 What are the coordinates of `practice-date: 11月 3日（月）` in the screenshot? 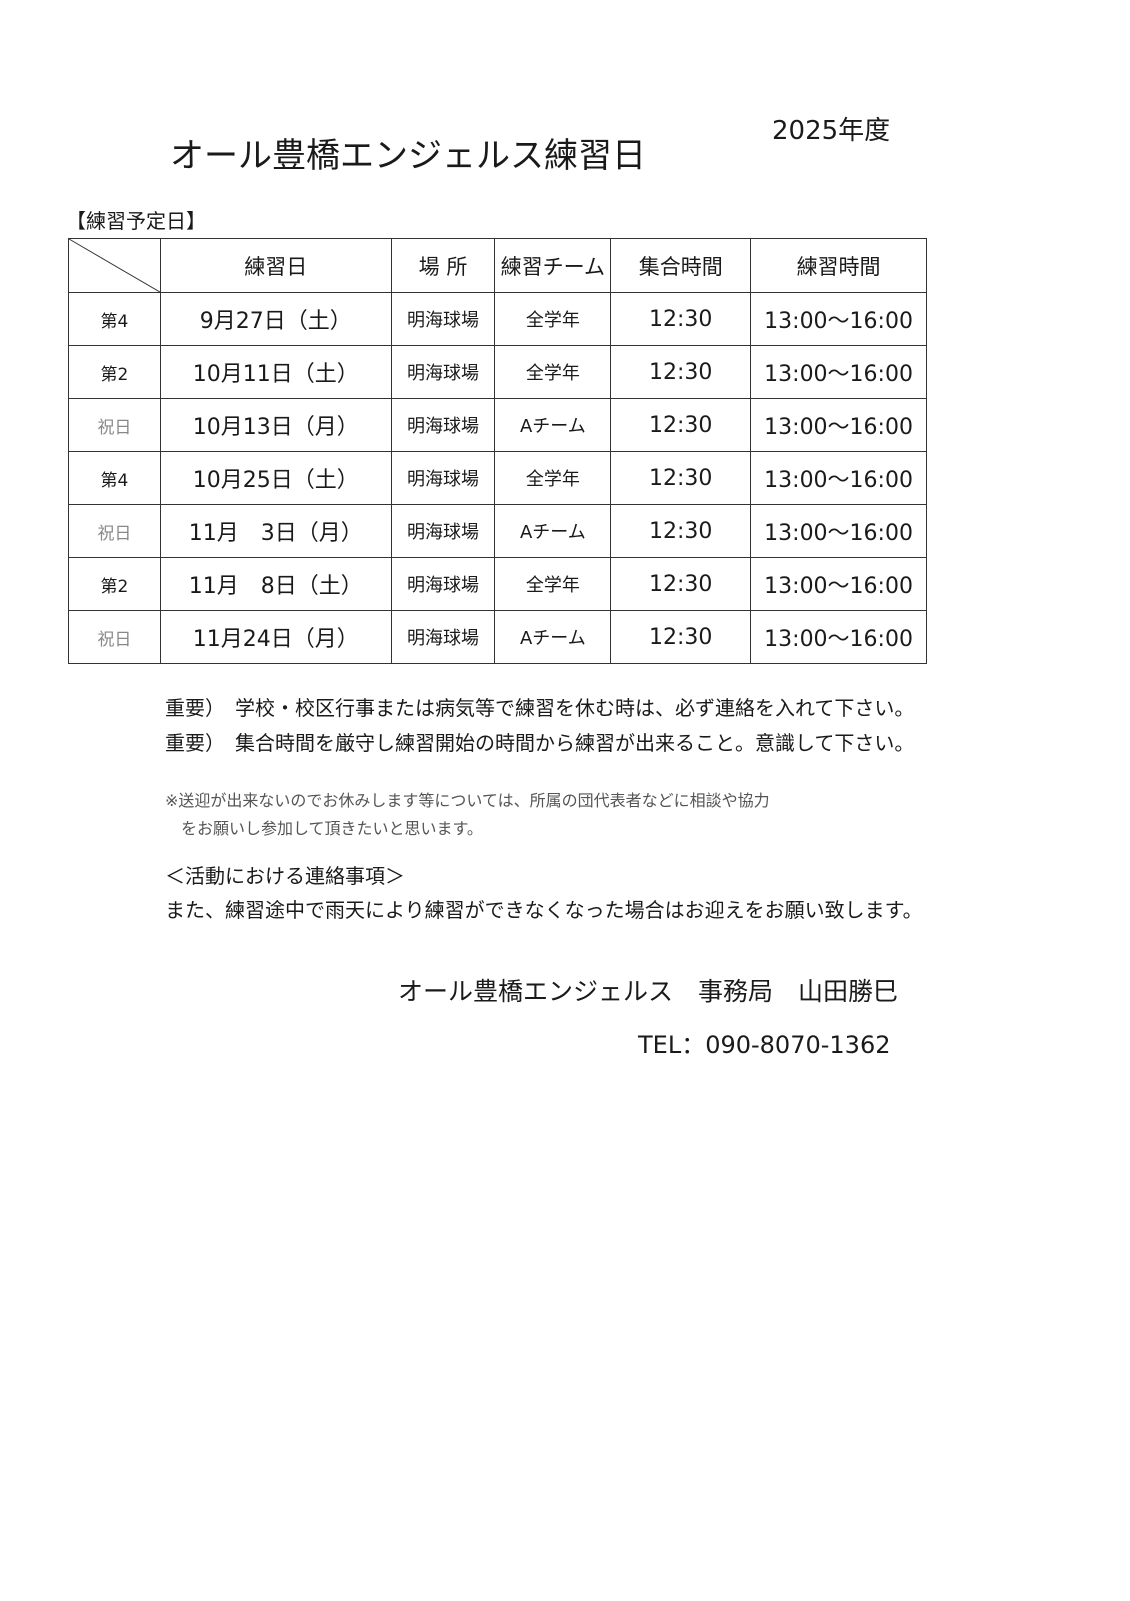 It's located at (275, 531).